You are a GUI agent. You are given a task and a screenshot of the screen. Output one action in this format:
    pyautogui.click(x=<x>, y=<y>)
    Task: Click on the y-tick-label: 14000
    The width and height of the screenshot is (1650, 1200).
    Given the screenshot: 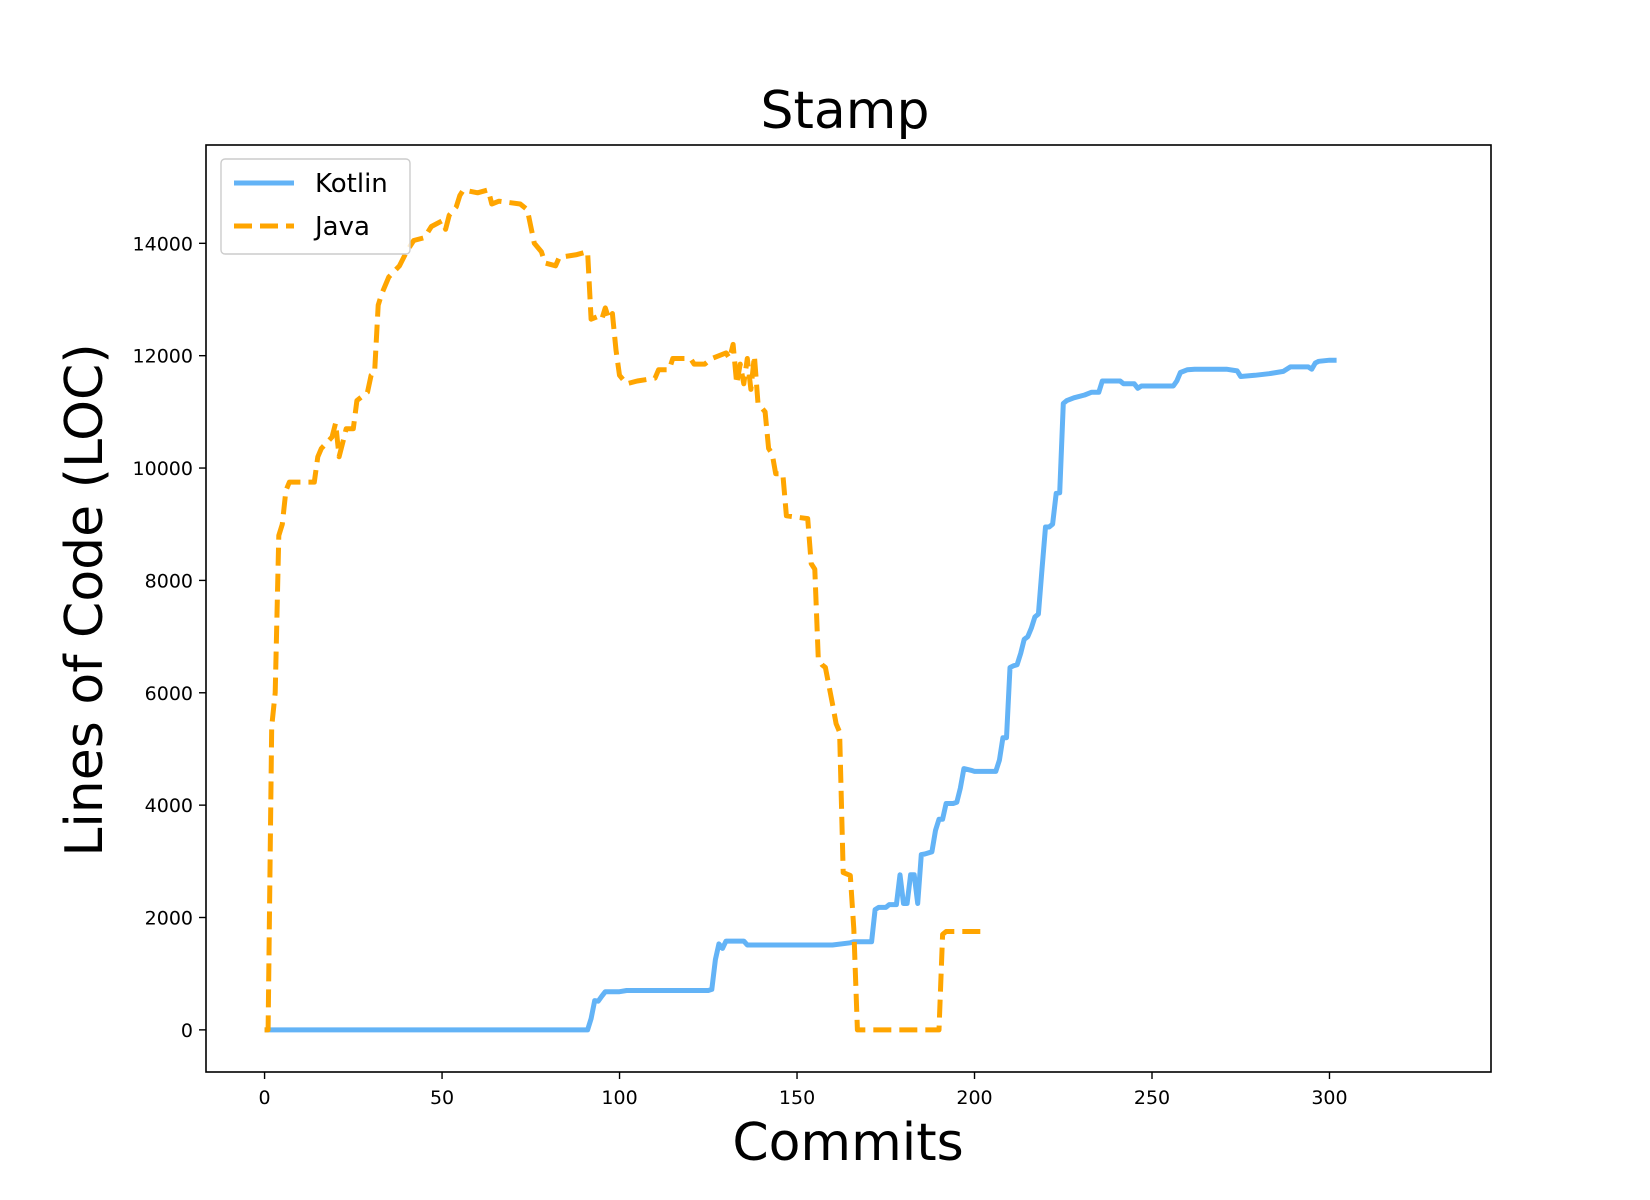 What is the action you would take?
    pyautogui.click(x=163, y=244)
    